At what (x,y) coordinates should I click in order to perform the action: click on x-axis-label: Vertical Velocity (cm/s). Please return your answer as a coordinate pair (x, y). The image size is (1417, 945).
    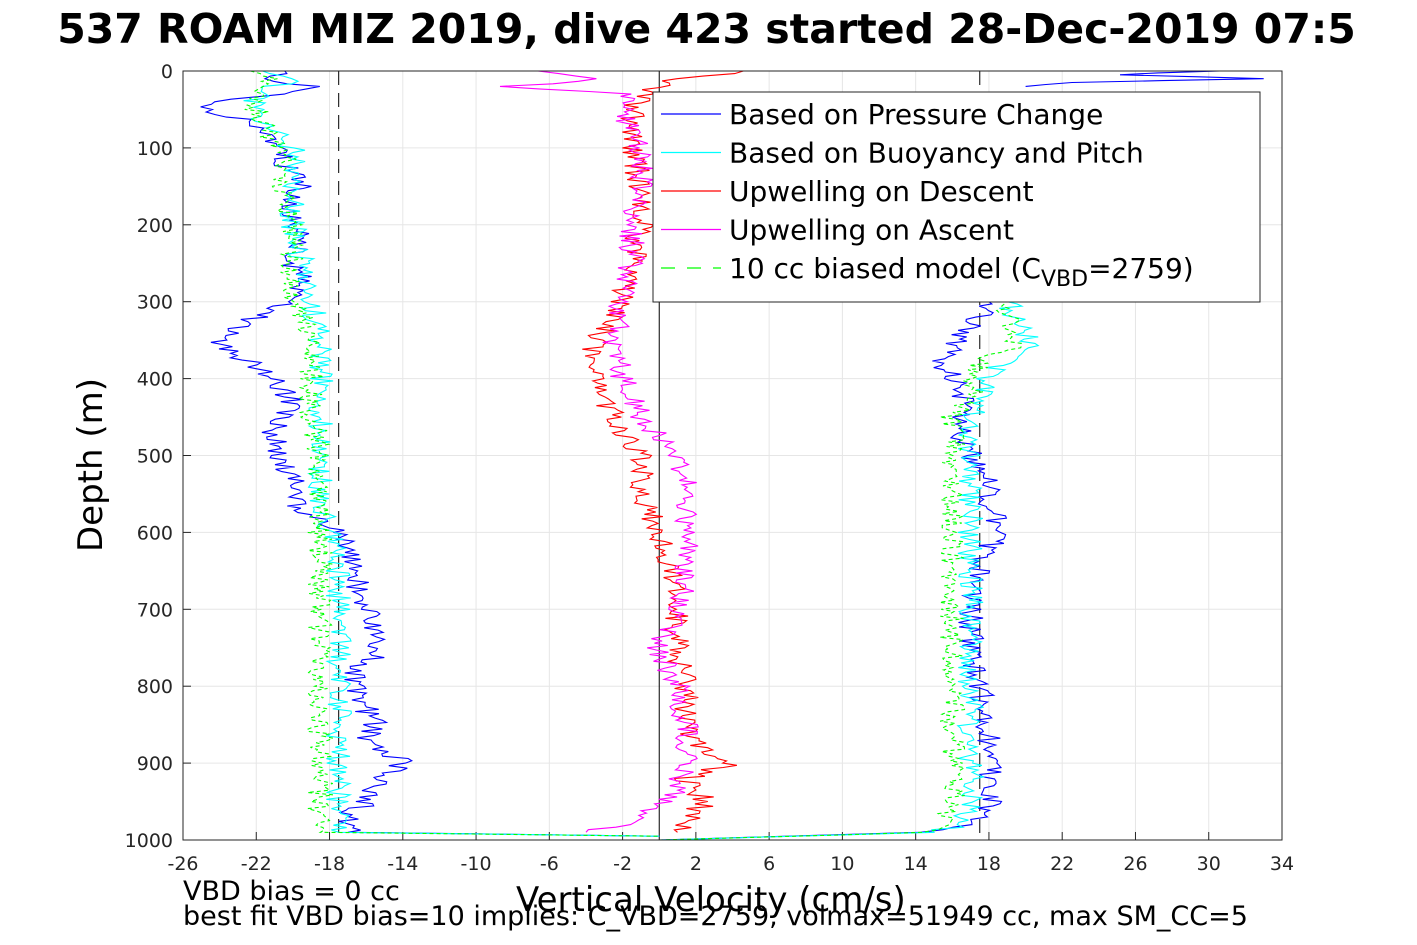
    Looking at the image, I should click on (711, 900).